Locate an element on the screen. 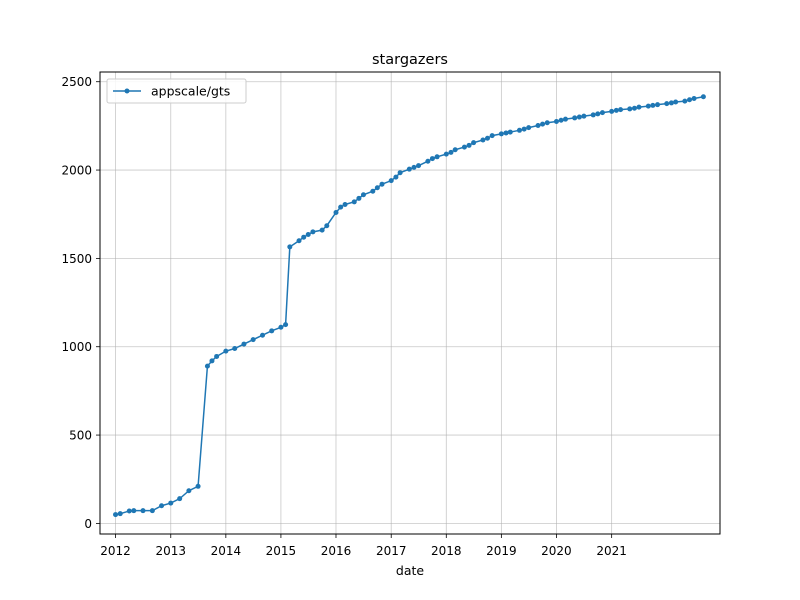  y-tick-label: 1500 is located at coordinates (76, 259).